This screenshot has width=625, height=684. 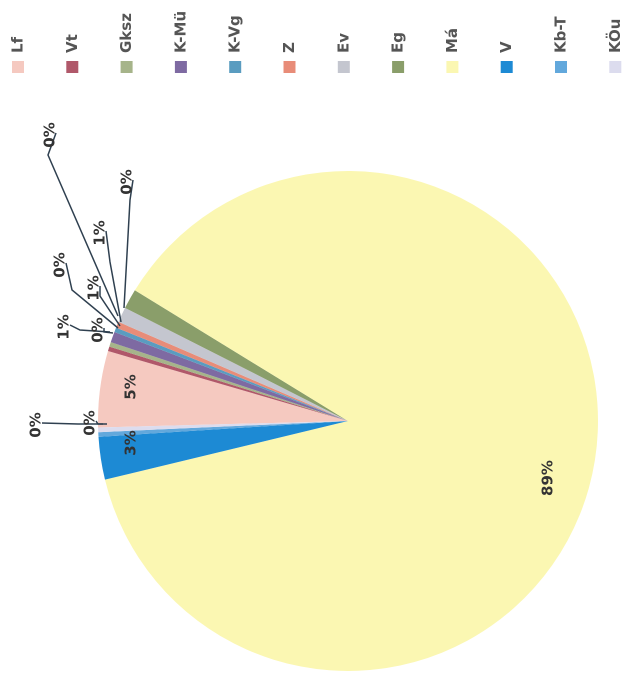 What do you see at coordinates (289, 47) in the screenshot?
I see `legend-label-z: Z` at bounding box center [289, 47].